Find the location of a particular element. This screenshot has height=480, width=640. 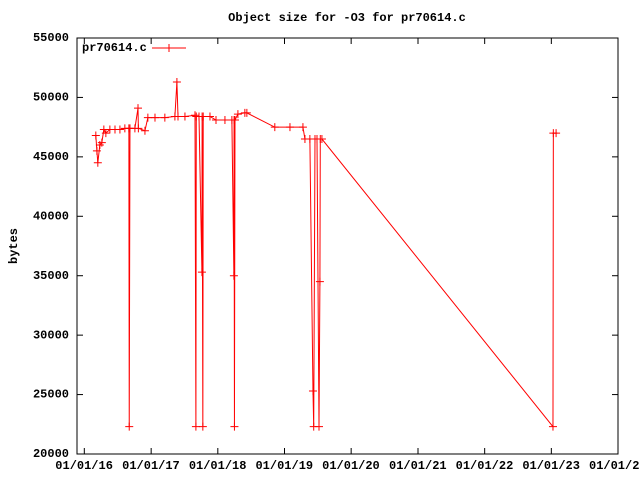

y-tick-label: 25000 is located at coordinates (51, 395).